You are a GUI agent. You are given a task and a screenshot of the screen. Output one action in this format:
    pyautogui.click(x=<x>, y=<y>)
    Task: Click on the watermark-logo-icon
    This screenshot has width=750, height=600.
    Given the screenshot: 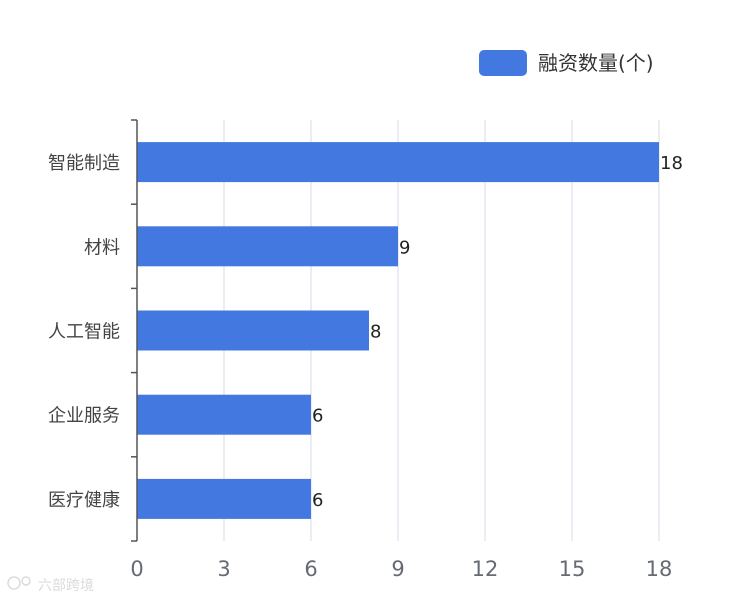 What is the action you would take?
    pyautogui.click(x=14, y=583)
    